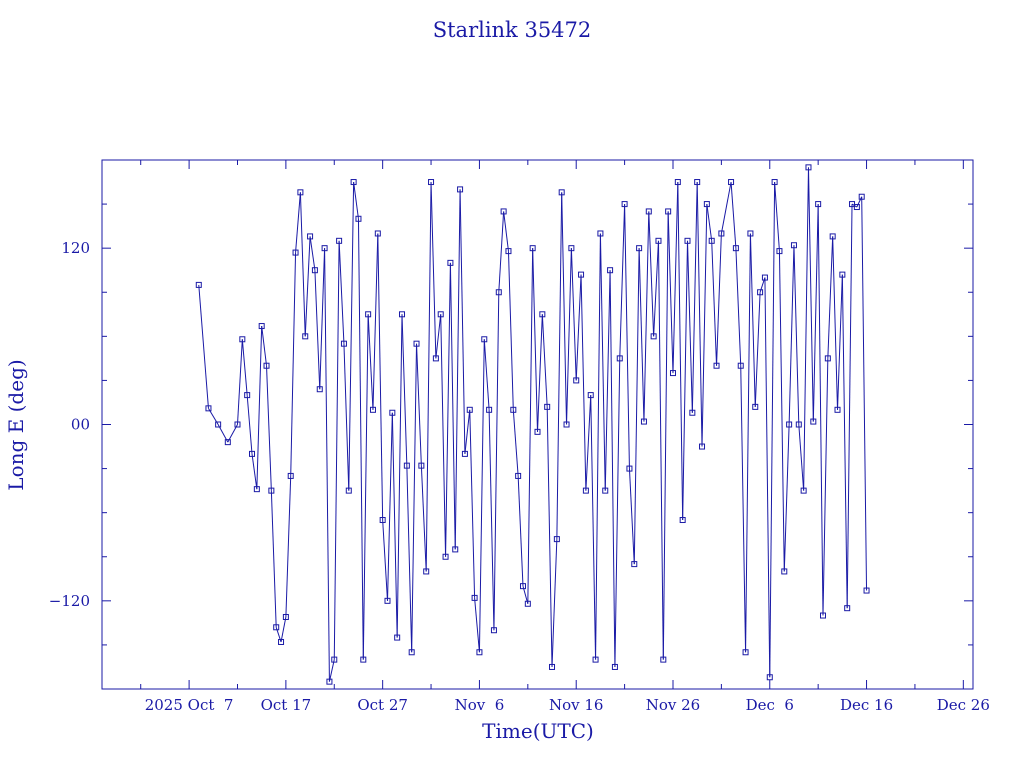 This screenshot has height=768, width=1024. Describe the element at coordinates (866, 705) in the screenshot. I see `x-tick-label: Dec 16` at that location.